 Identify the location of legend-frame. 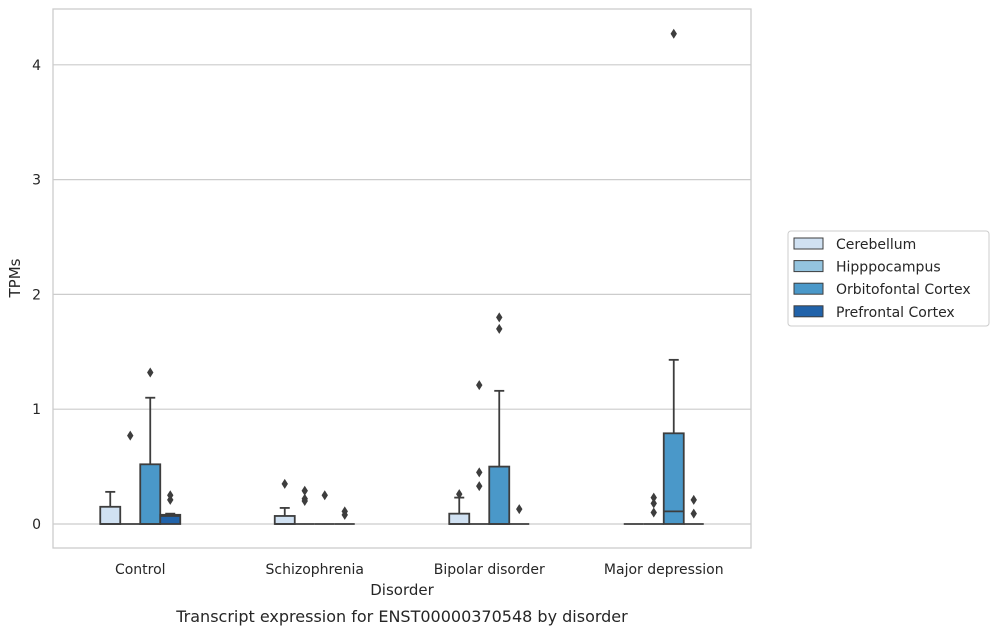
(888, 278).